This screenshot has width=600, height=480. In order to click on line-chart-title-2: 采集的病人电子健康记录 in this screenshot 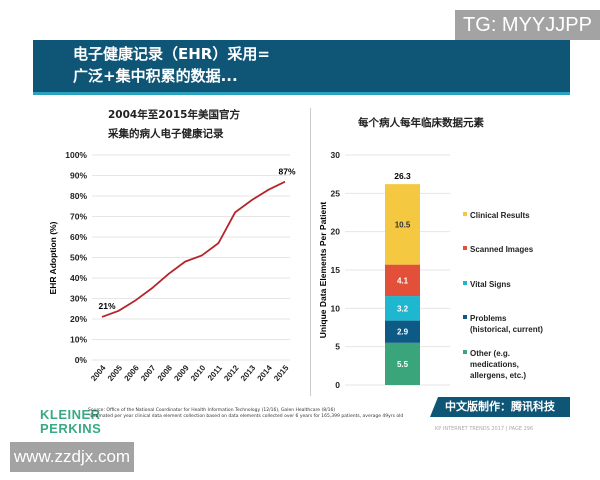, I will do `click(166, 134)`.